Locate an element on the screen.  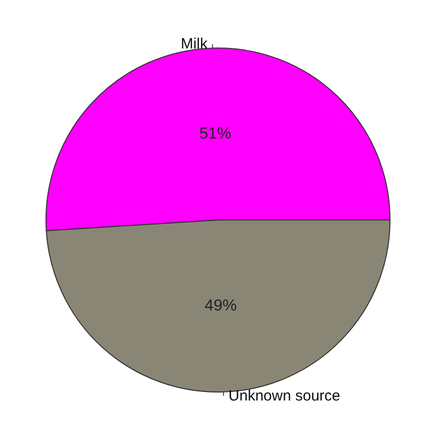
data-label: 51% is located at coordinates (215, 134).